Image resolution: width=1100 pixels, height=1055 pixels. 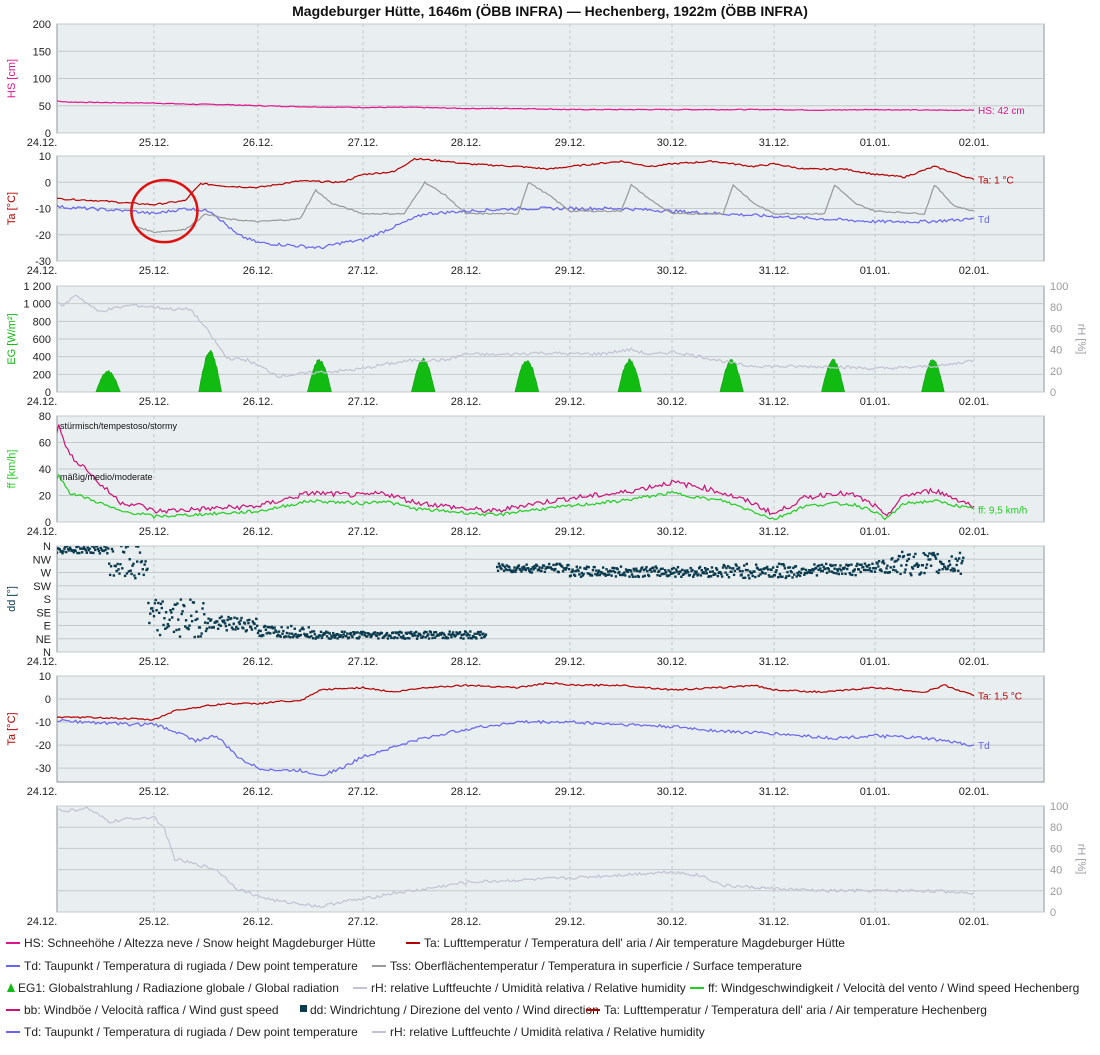 What do you see at coordinates (48, 134) in the screenshot?
I see `y-tick-label: 0` at bounding box center [48, 134].